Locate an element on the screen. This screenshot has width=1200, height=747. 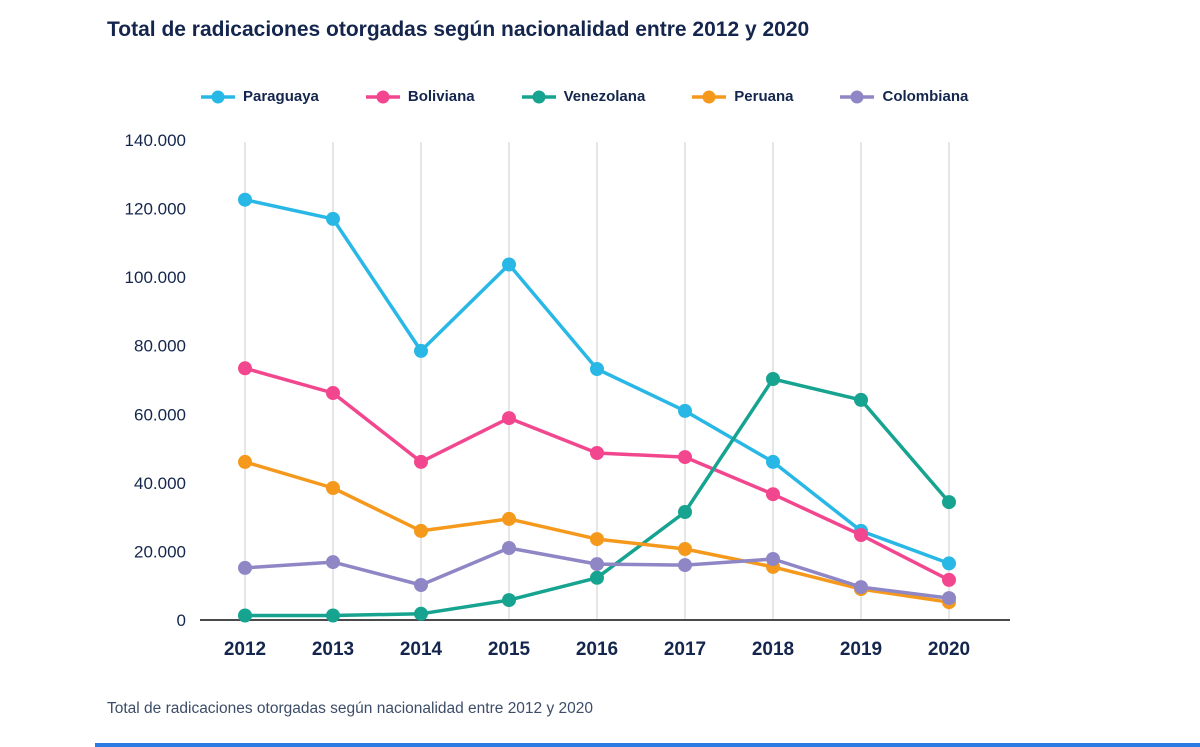
x-tick-label: 2020 is located at coordinates (949, 649).